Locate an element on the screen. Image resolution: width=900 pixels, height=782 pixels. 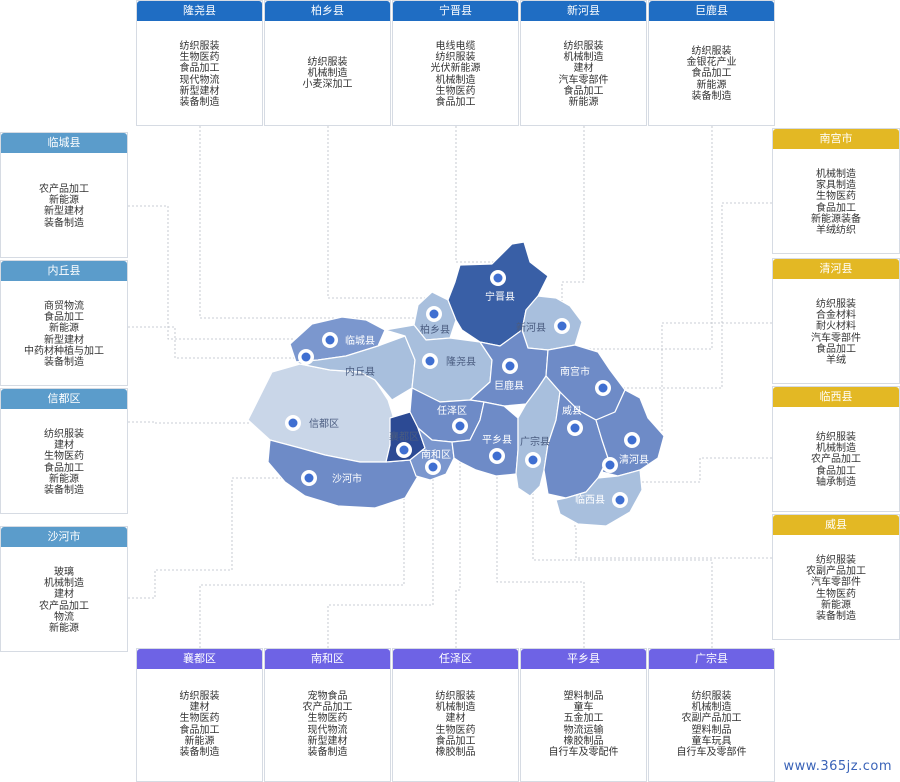
region-nanhe is located at coordinates (432, 454).